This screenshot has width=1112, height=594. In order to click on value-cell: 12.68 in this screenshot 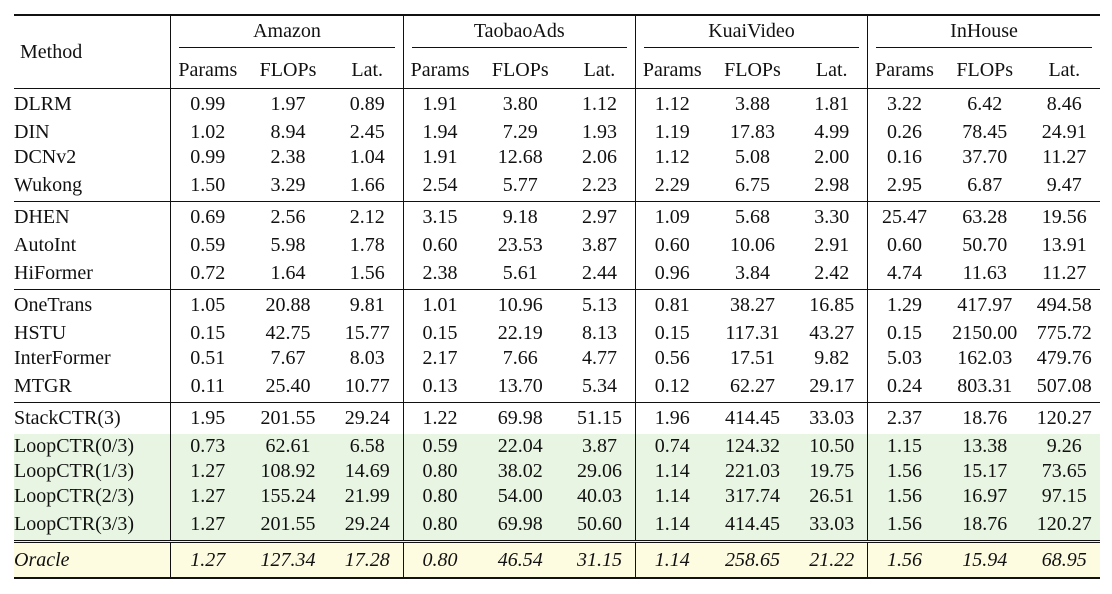, I will do `click(520, 157)`.